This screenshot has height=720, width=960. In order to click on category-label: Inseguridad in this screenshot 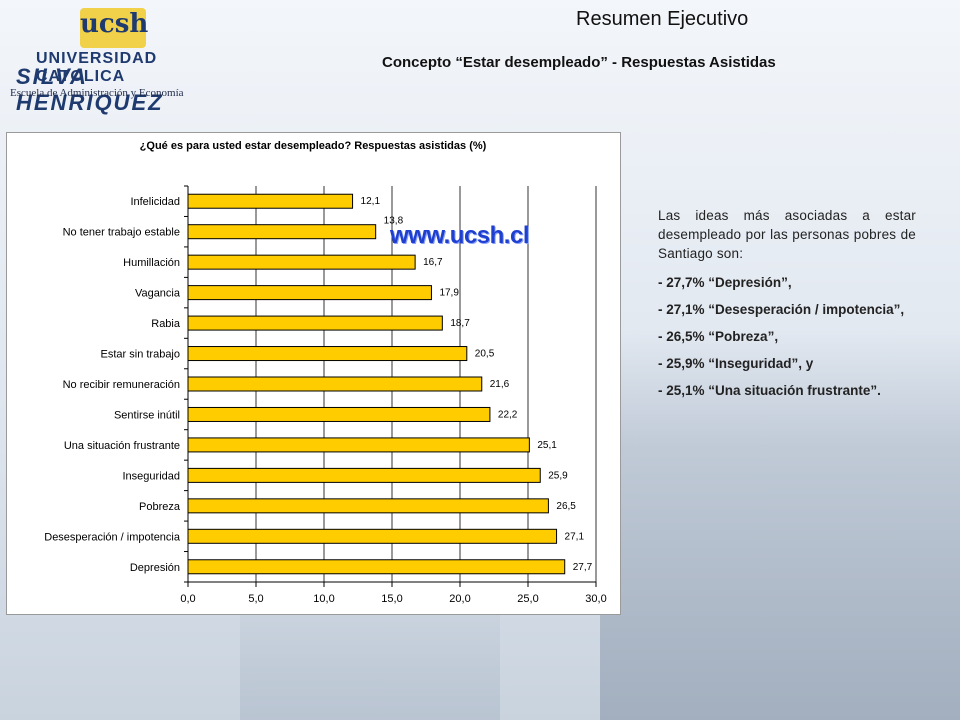, I will do `click(152, 476)`.